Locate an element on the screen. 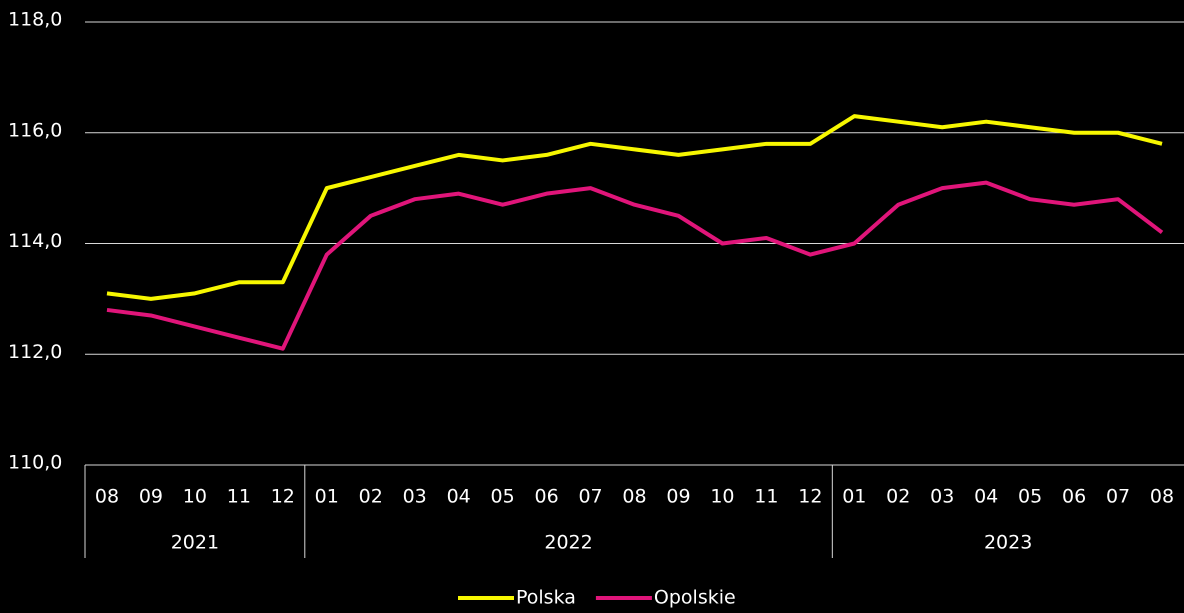 This screenshot has width=1184, height=613. y-tick-label: 118,0 is located at coordinates (35, 20).